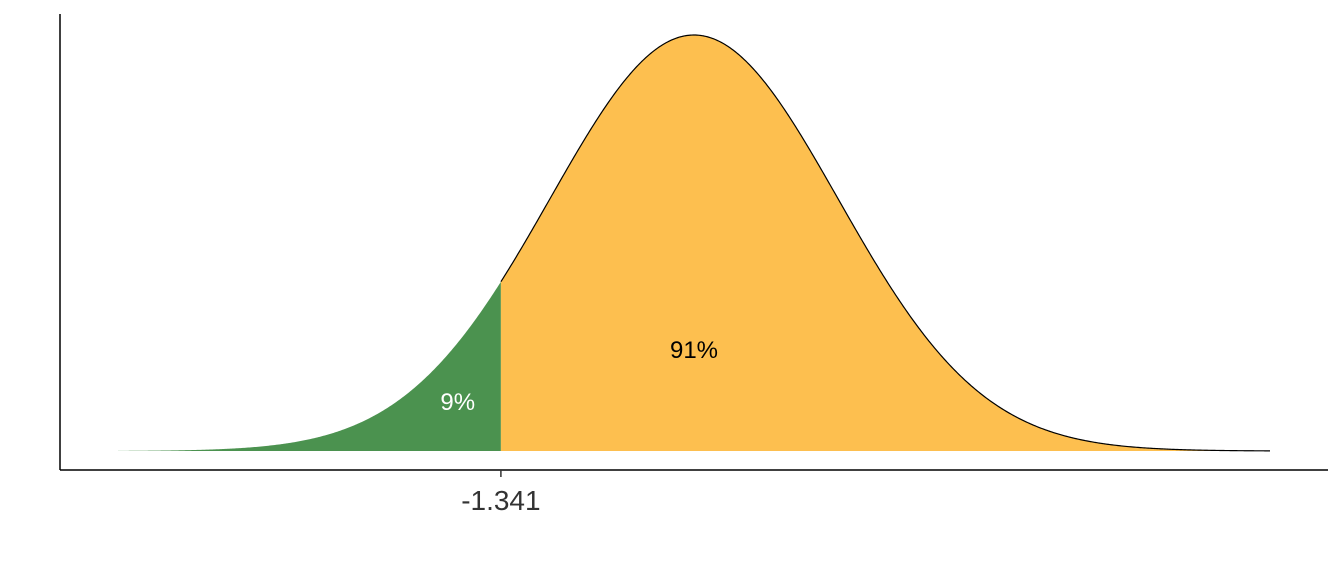 Image resolution: width=1344 pixels, height=576 pixels. Describe the element at coordinates (457, 402) in the screenshot. I see `left-area-percent-label: 9%` at that location.